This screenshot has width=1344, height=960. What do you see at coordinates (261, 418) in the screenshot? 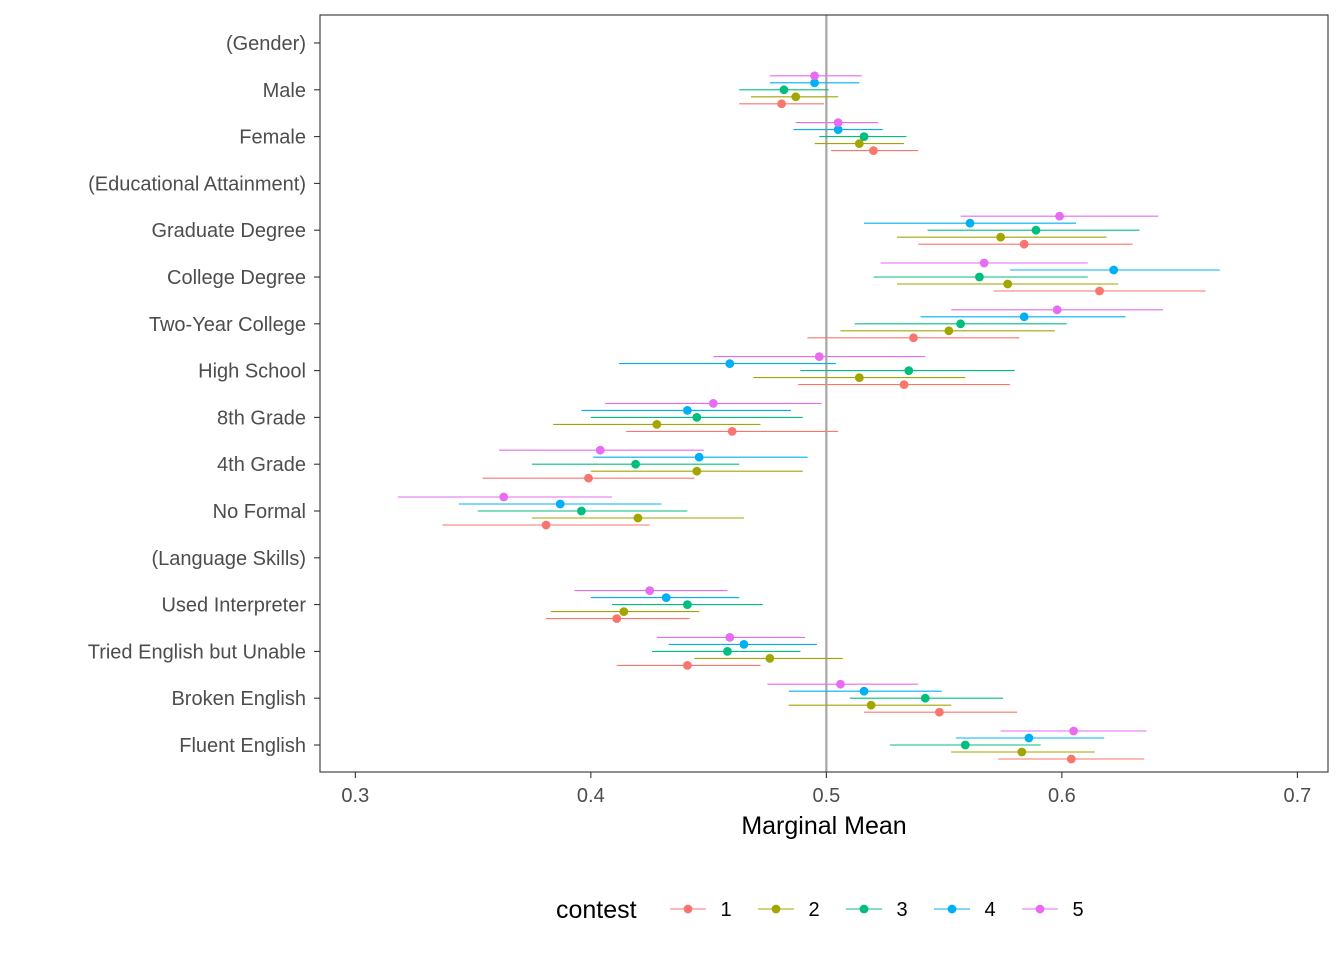
I see `y-tick-label: 8th Grade` at bounding box center [261, 418].